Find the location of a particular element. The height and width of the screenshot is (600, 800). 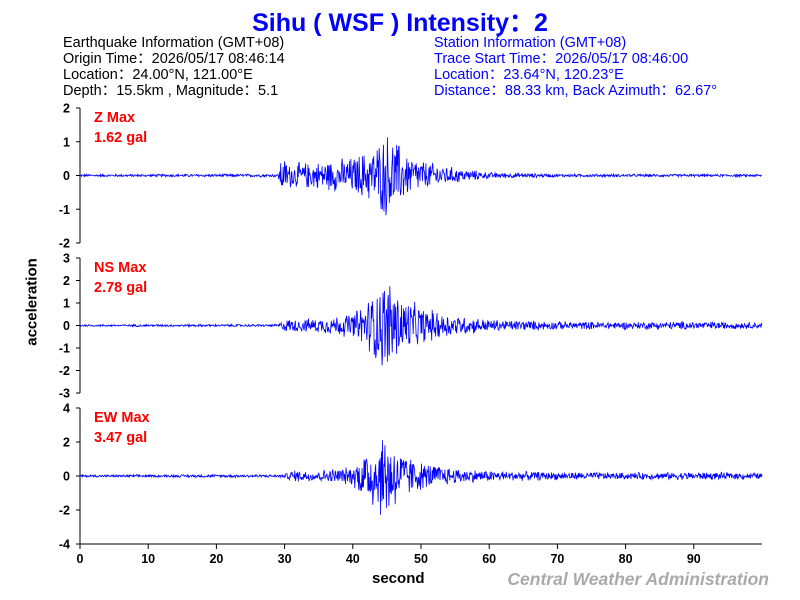

station-location: Location：23.64°N, 120.23°E is located at coordinates (529, 75).